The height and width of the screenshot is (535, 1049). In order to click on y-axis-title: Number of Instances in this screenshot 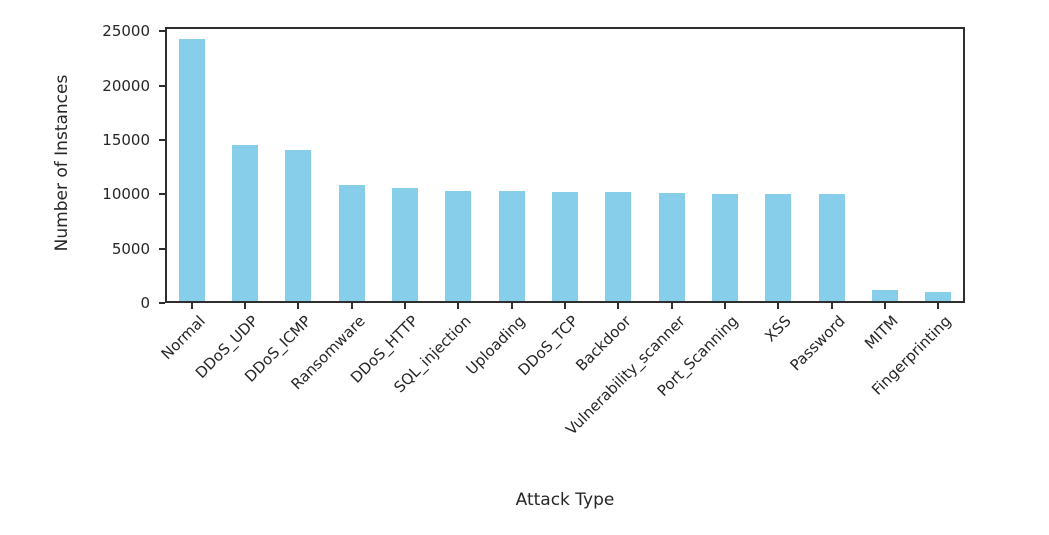, I will do `click(62, 163)`.